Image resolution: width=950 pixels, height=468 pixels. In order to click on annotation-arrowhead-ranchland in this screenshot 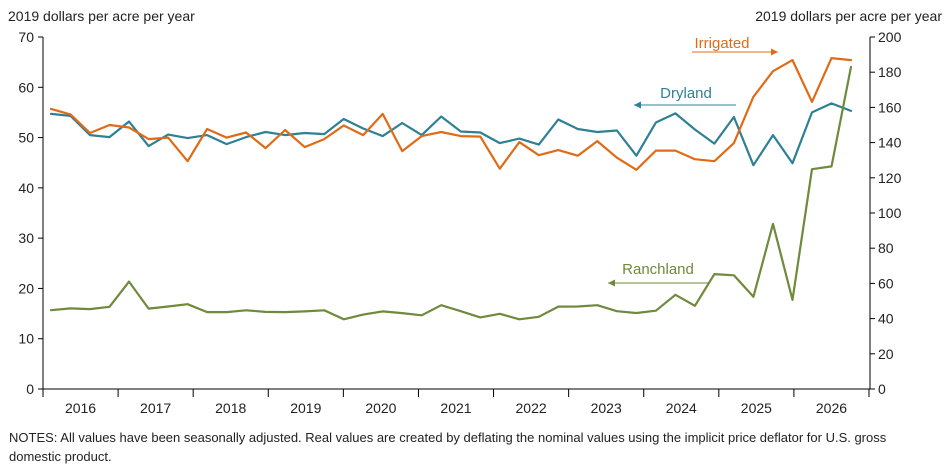, I will do `click(611, 283)`.